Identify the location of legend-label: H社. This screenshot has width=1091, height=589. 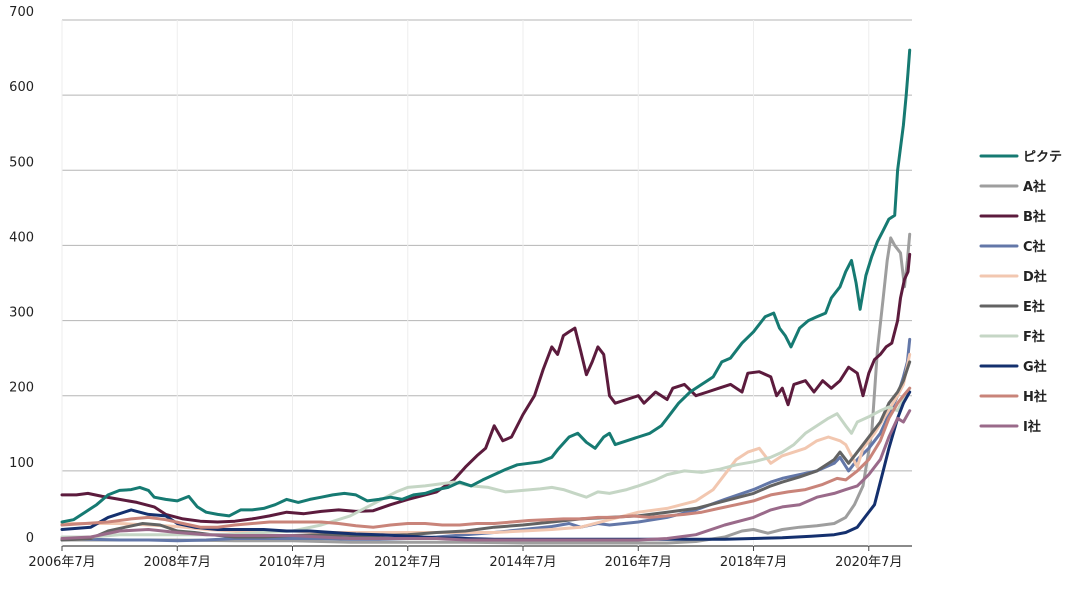
(1035, 397).